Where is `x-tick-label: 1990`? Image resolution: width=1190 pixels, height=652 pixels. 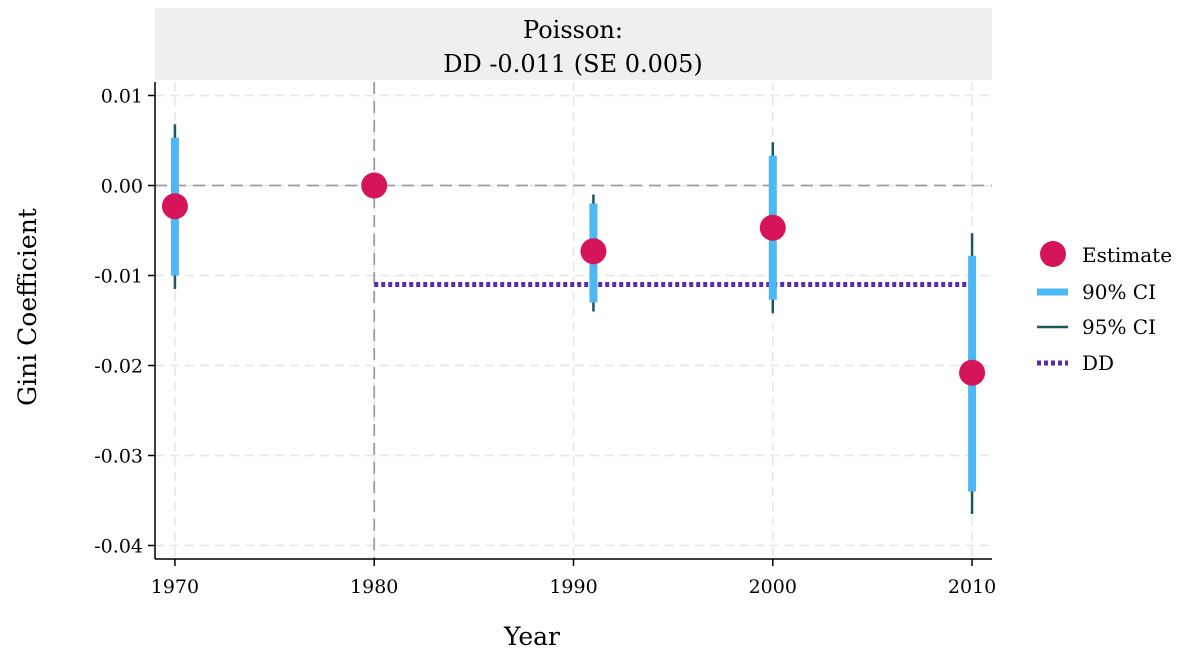
x-tick-label: 1990 is located at coordinates (573, 587).